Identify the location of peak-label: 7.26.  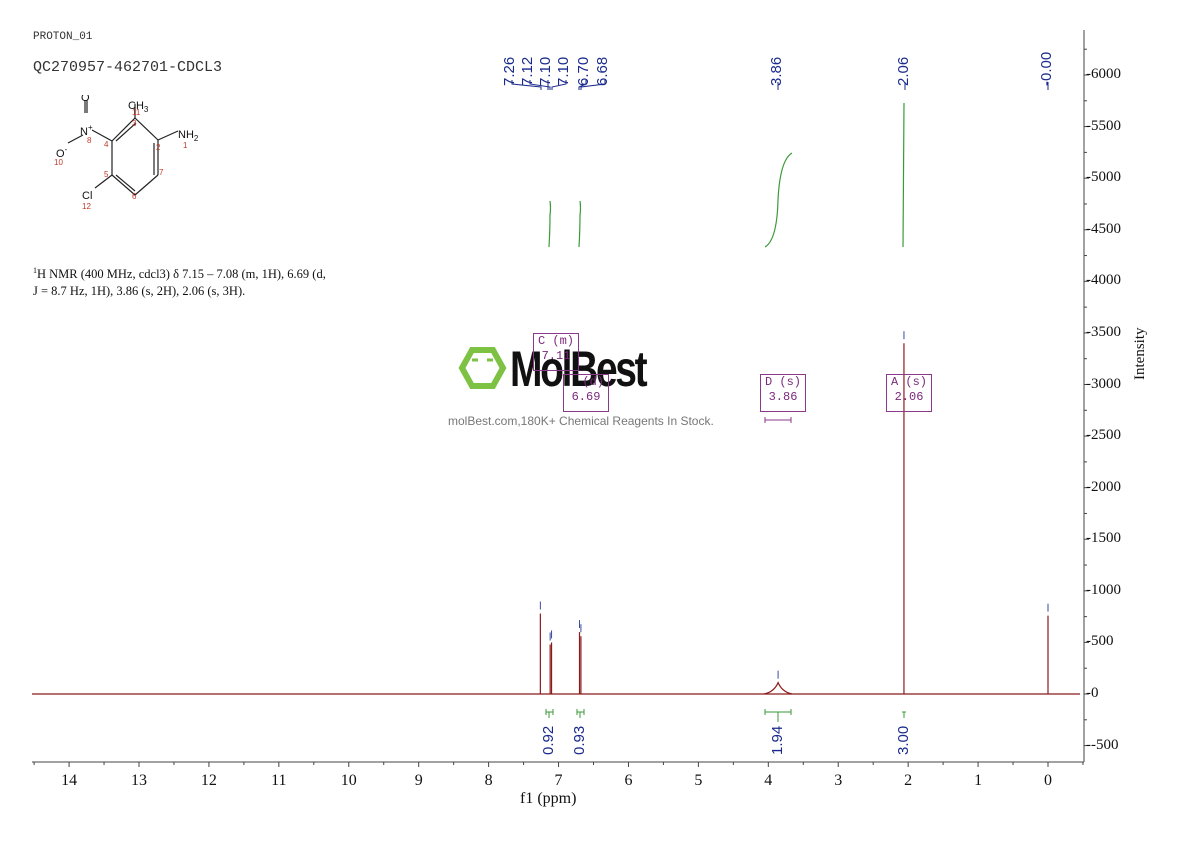
(509, 71).